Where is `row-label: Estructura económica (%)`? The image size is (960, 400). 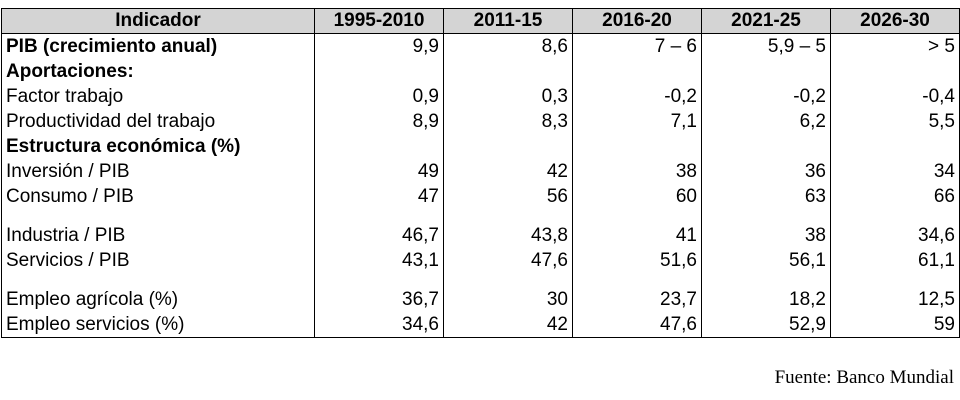
row-label: Estructura económica (%) is located at coordinates (158, 146).